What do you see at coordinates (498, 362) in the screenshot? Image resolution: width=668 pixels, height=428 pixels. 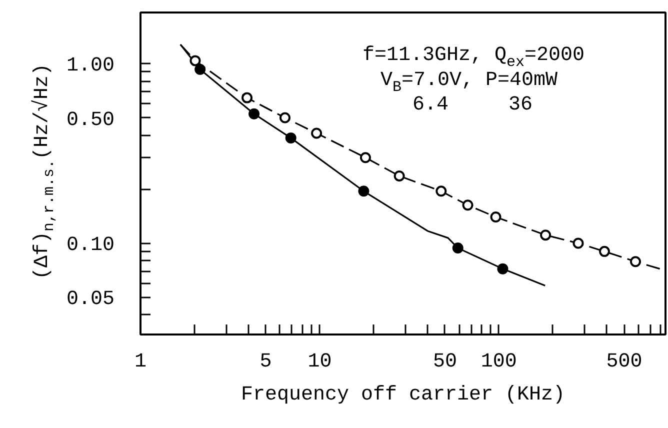 I see `x-tick-label: 100` at bounding box center [498, 362].